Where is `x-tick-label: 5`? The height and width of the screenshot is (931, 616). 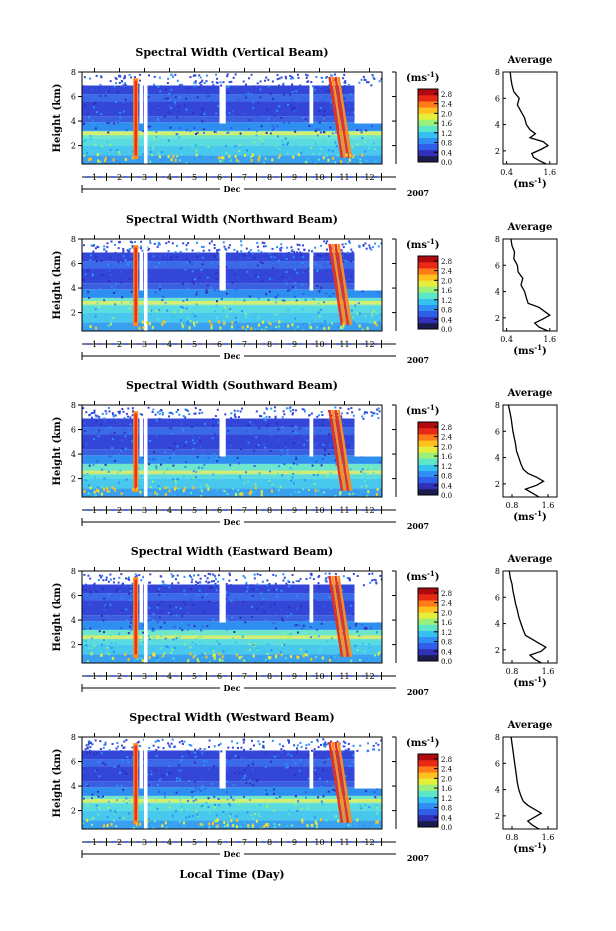
x-tick-label: 5 is located at coordinates (194, 177).